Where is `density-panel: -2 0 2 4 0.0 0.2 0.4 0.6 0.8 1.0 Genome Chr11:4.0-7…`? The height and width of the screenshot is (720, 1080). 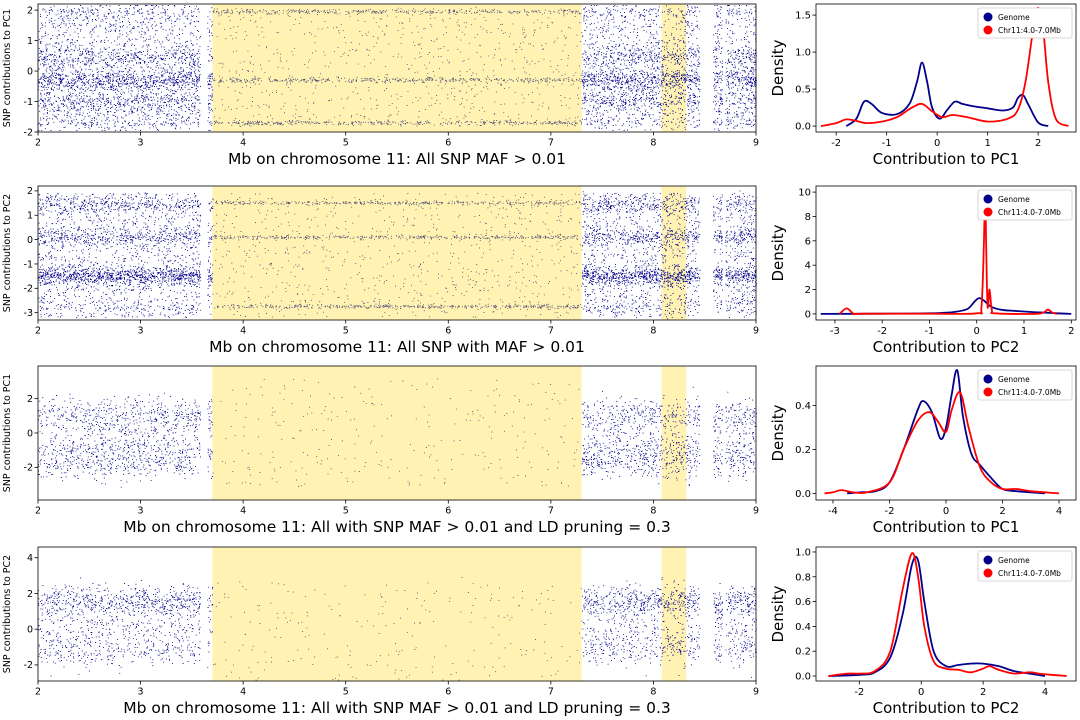
density-panel: -2 0 2 4 0.0 0.2 0.4 0.6 0.8 1.0 Genome Chr11:4.0-7… is located at coordinates (923, 631).